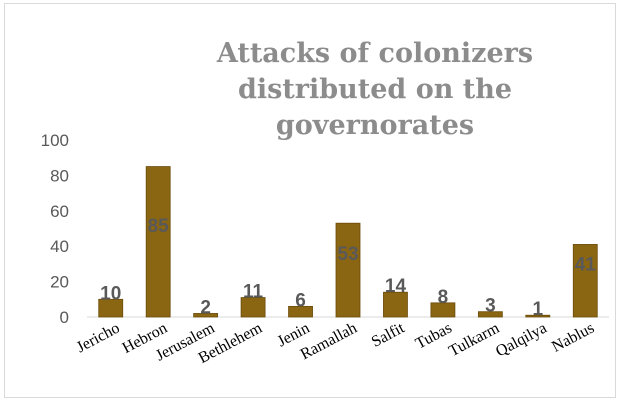 Image resolution: width=622 pixels, height=404 pixels. Describe the element at coordinates (206, 315) in the screenshot. I see `bar-jerusalem` at that location.